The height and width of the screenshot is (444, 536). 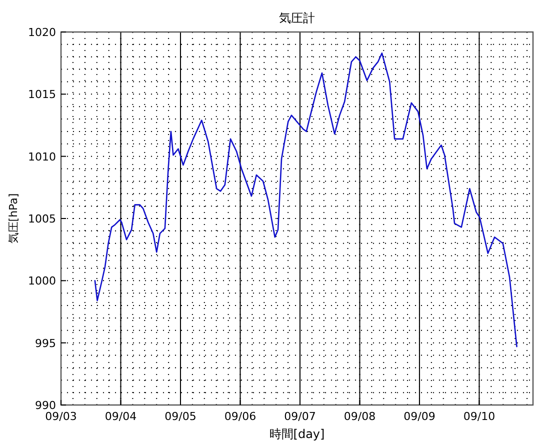 What do you see at coordinates (45, 405) in the screenshot?
I see `y-tick-label: 990` at bounding box center [45, 405].